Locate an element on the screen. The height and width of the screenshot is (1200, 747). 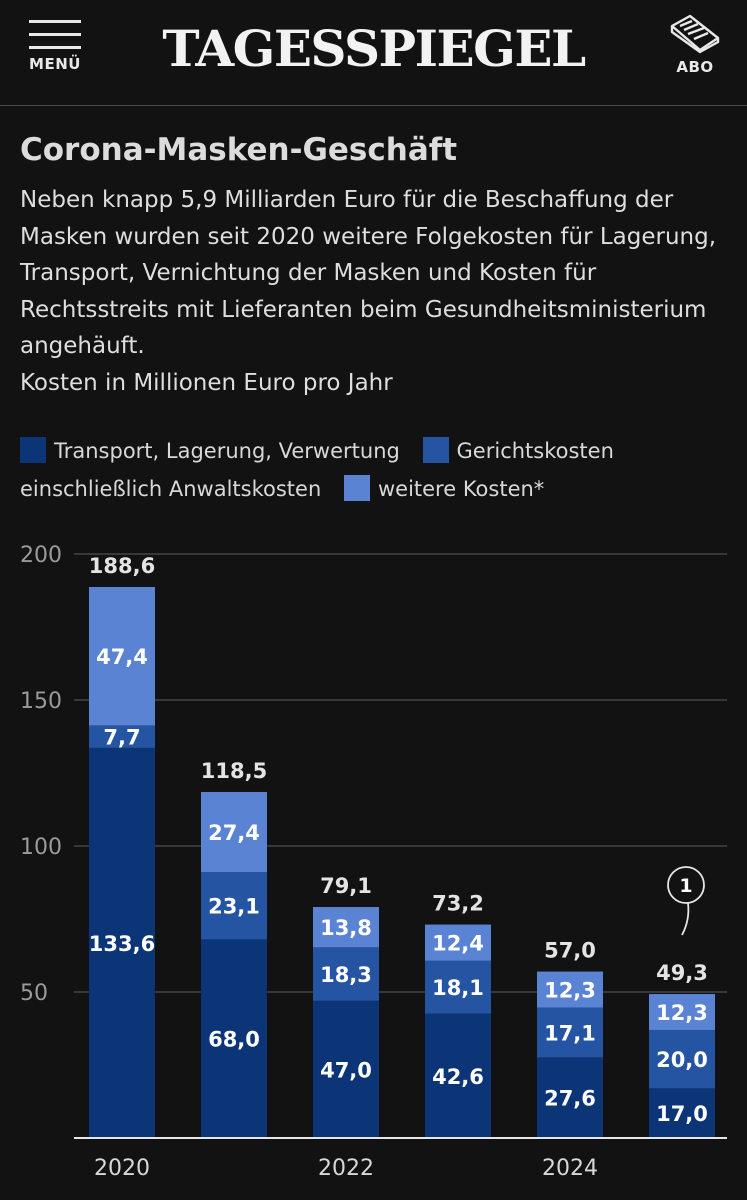
bar-segment-label: 23,1 is located at coordinates (234, 907).